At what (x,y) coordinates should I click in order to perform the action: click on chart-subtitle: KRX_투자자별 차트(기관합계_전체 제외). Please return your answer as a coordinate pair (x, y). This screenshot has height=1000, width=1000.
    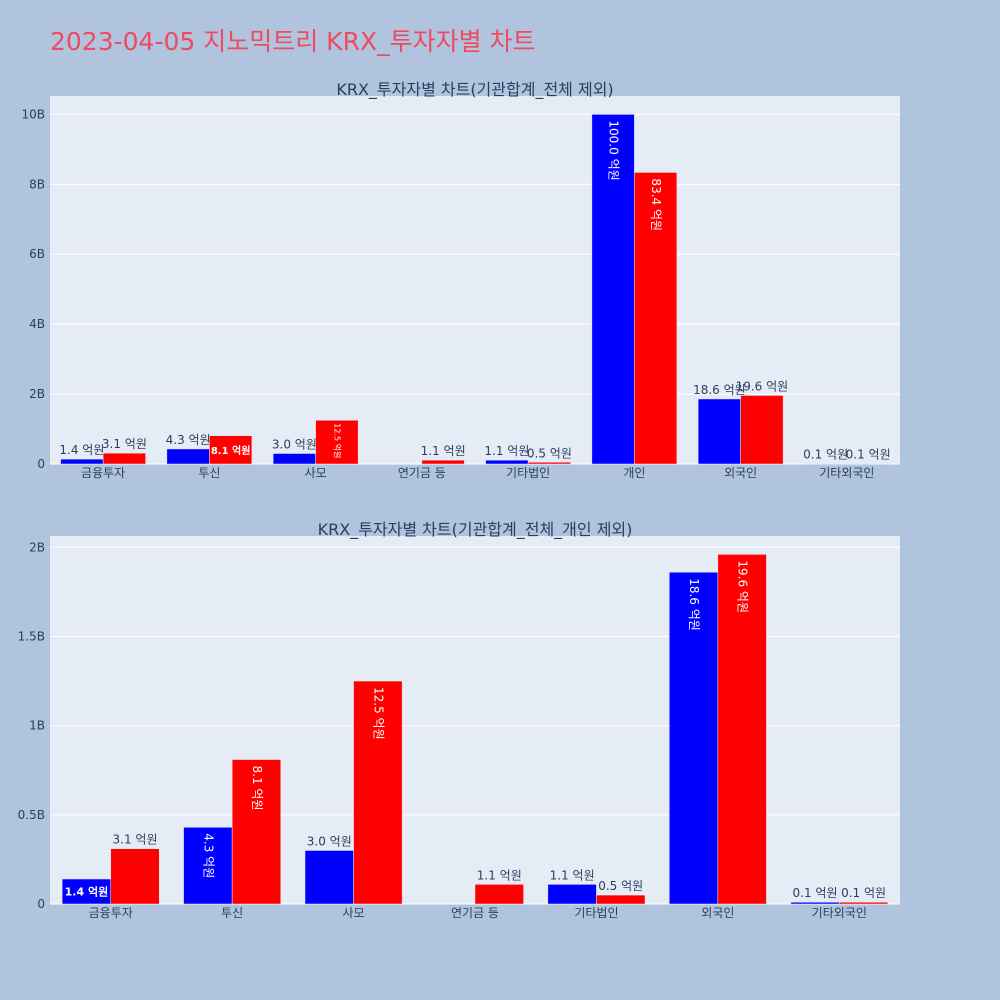
    Looking at the image, I should click on (474, 90).